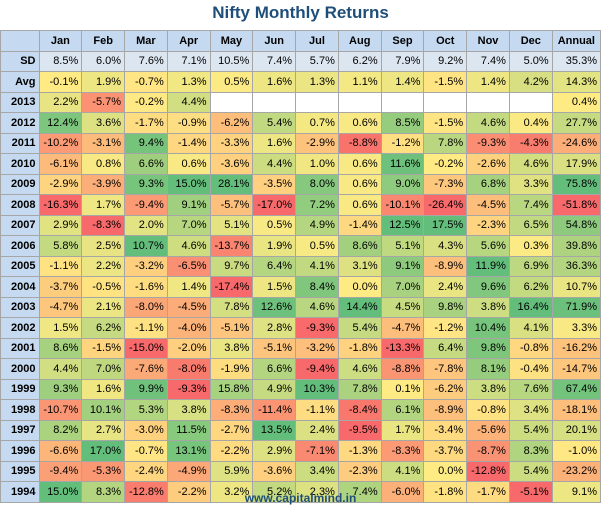 The image size is (601, 510). Describe the element at coordinates (576, 369) in the screenshot. I see `value-cell: -14.7%` at that location.